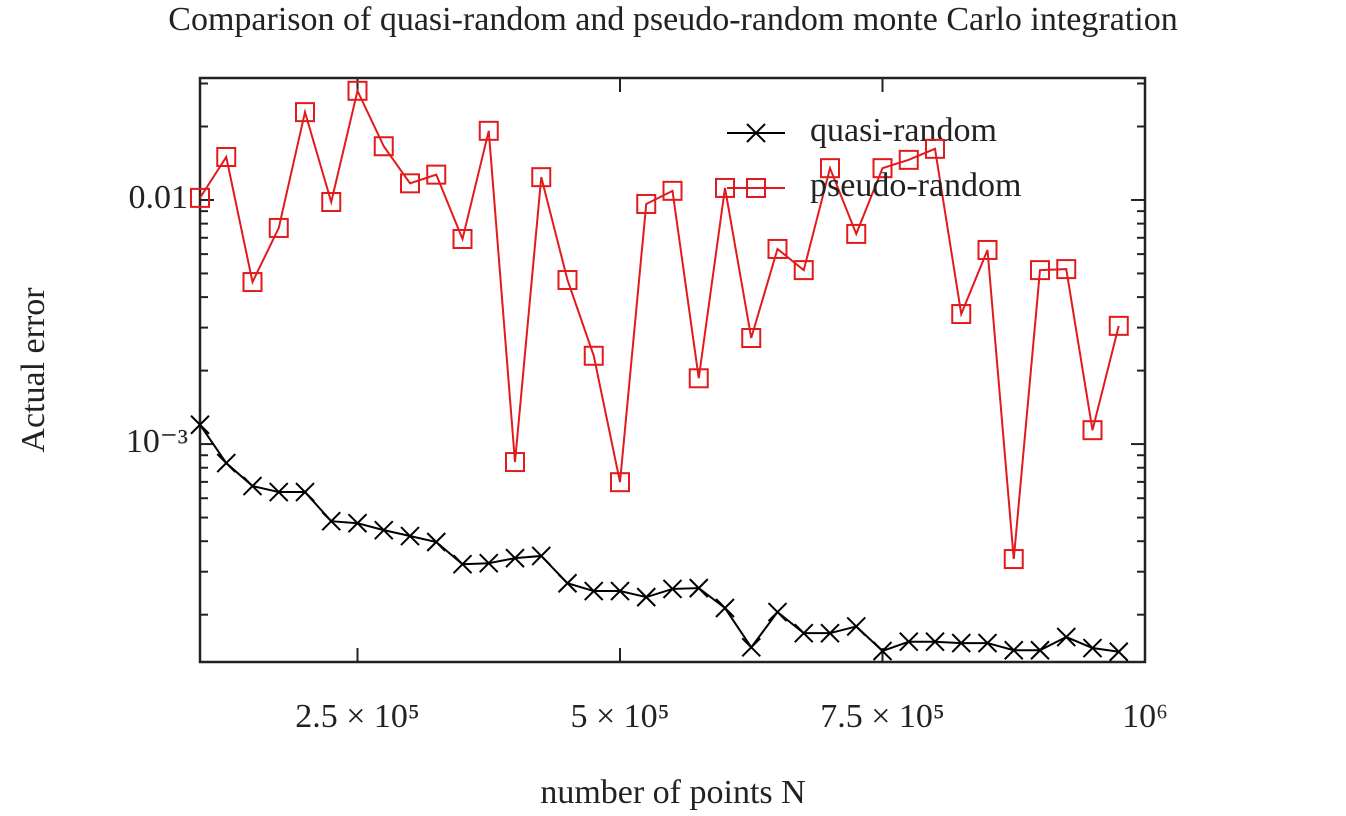 This screenshot has width=1346, height=816. I want to click on x-tick-label: 5 × 10⁵, so click(619, 716).